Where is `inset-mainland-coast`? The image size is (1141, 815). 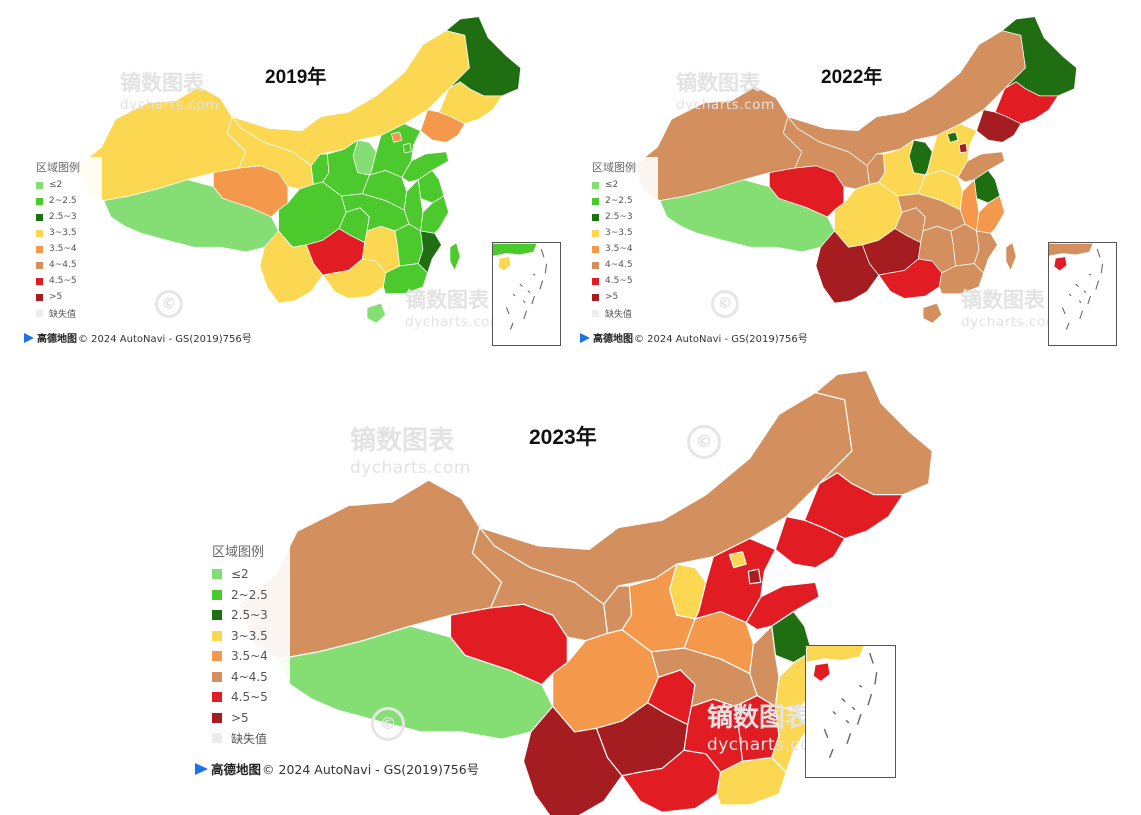
inset-mainland-coast is located at coordinates (835, 654).